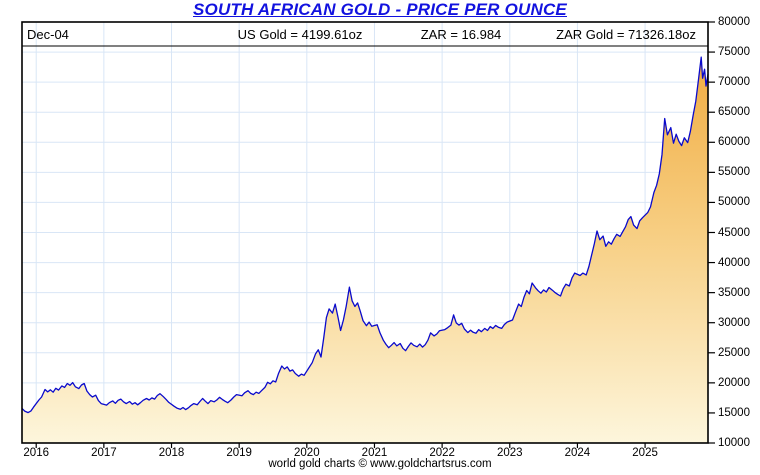 The height and width of the screenshot is (475, 760). What do you see at coordinates (734, 412) in the screenshot?
I see `y-axis-label: 15000` at bounding box center [734, 412].